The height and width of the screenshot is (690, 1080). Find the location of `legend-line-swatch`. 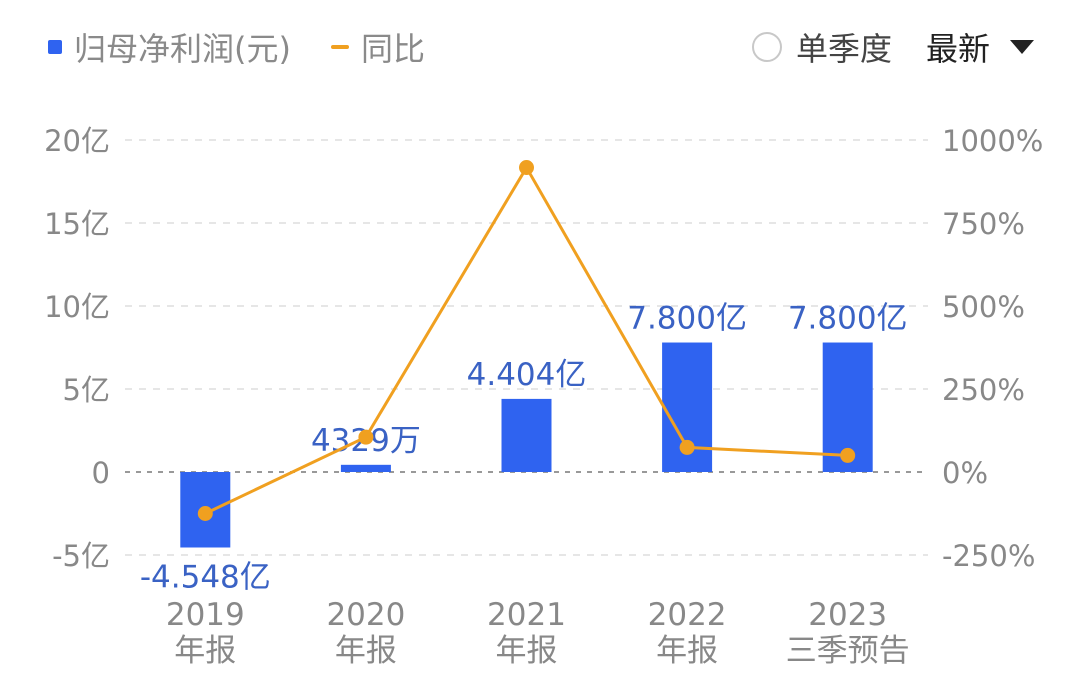

legend-line-swatch is located at coordinates (339, 47).